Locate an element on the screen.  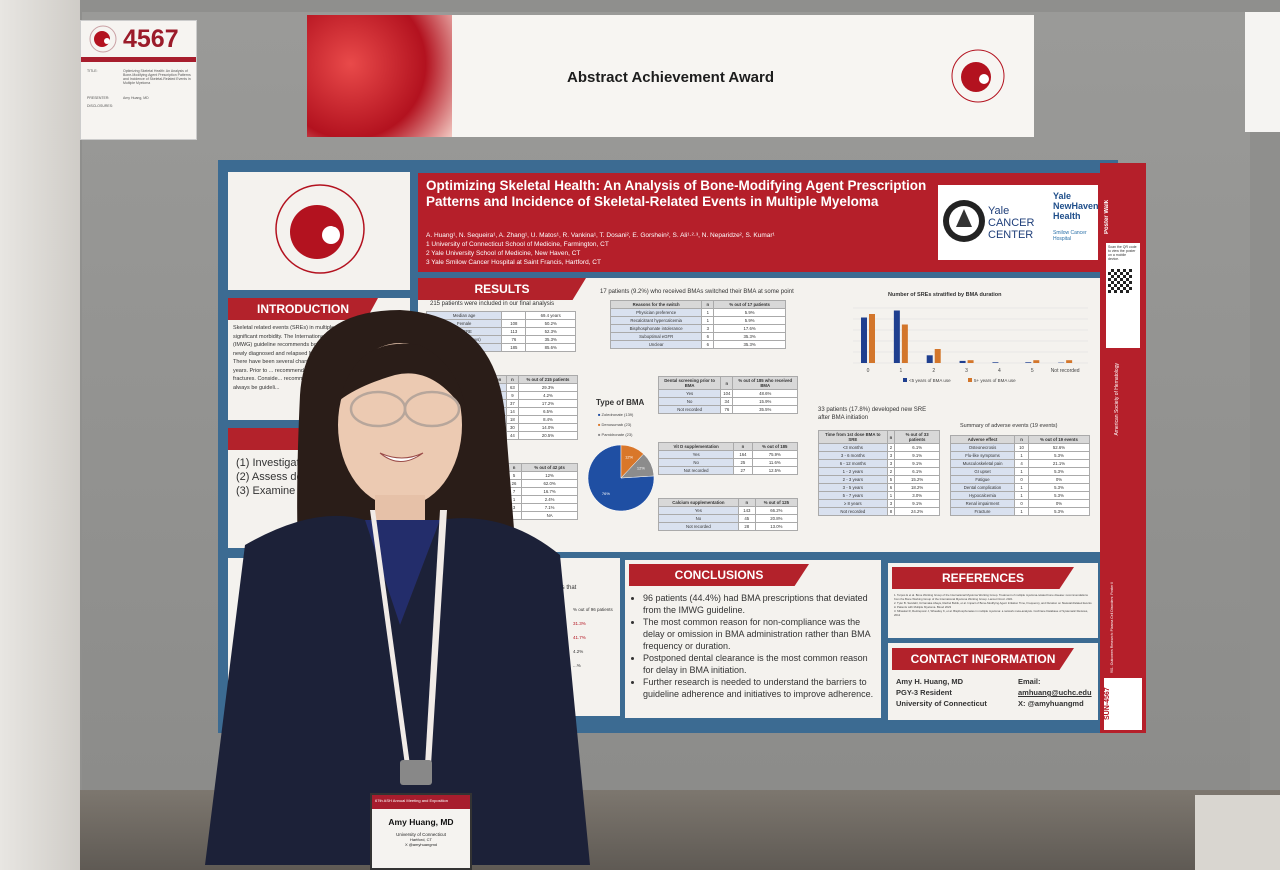
legend-label: <5 years of BMA use is located at coordinates (930, 380).